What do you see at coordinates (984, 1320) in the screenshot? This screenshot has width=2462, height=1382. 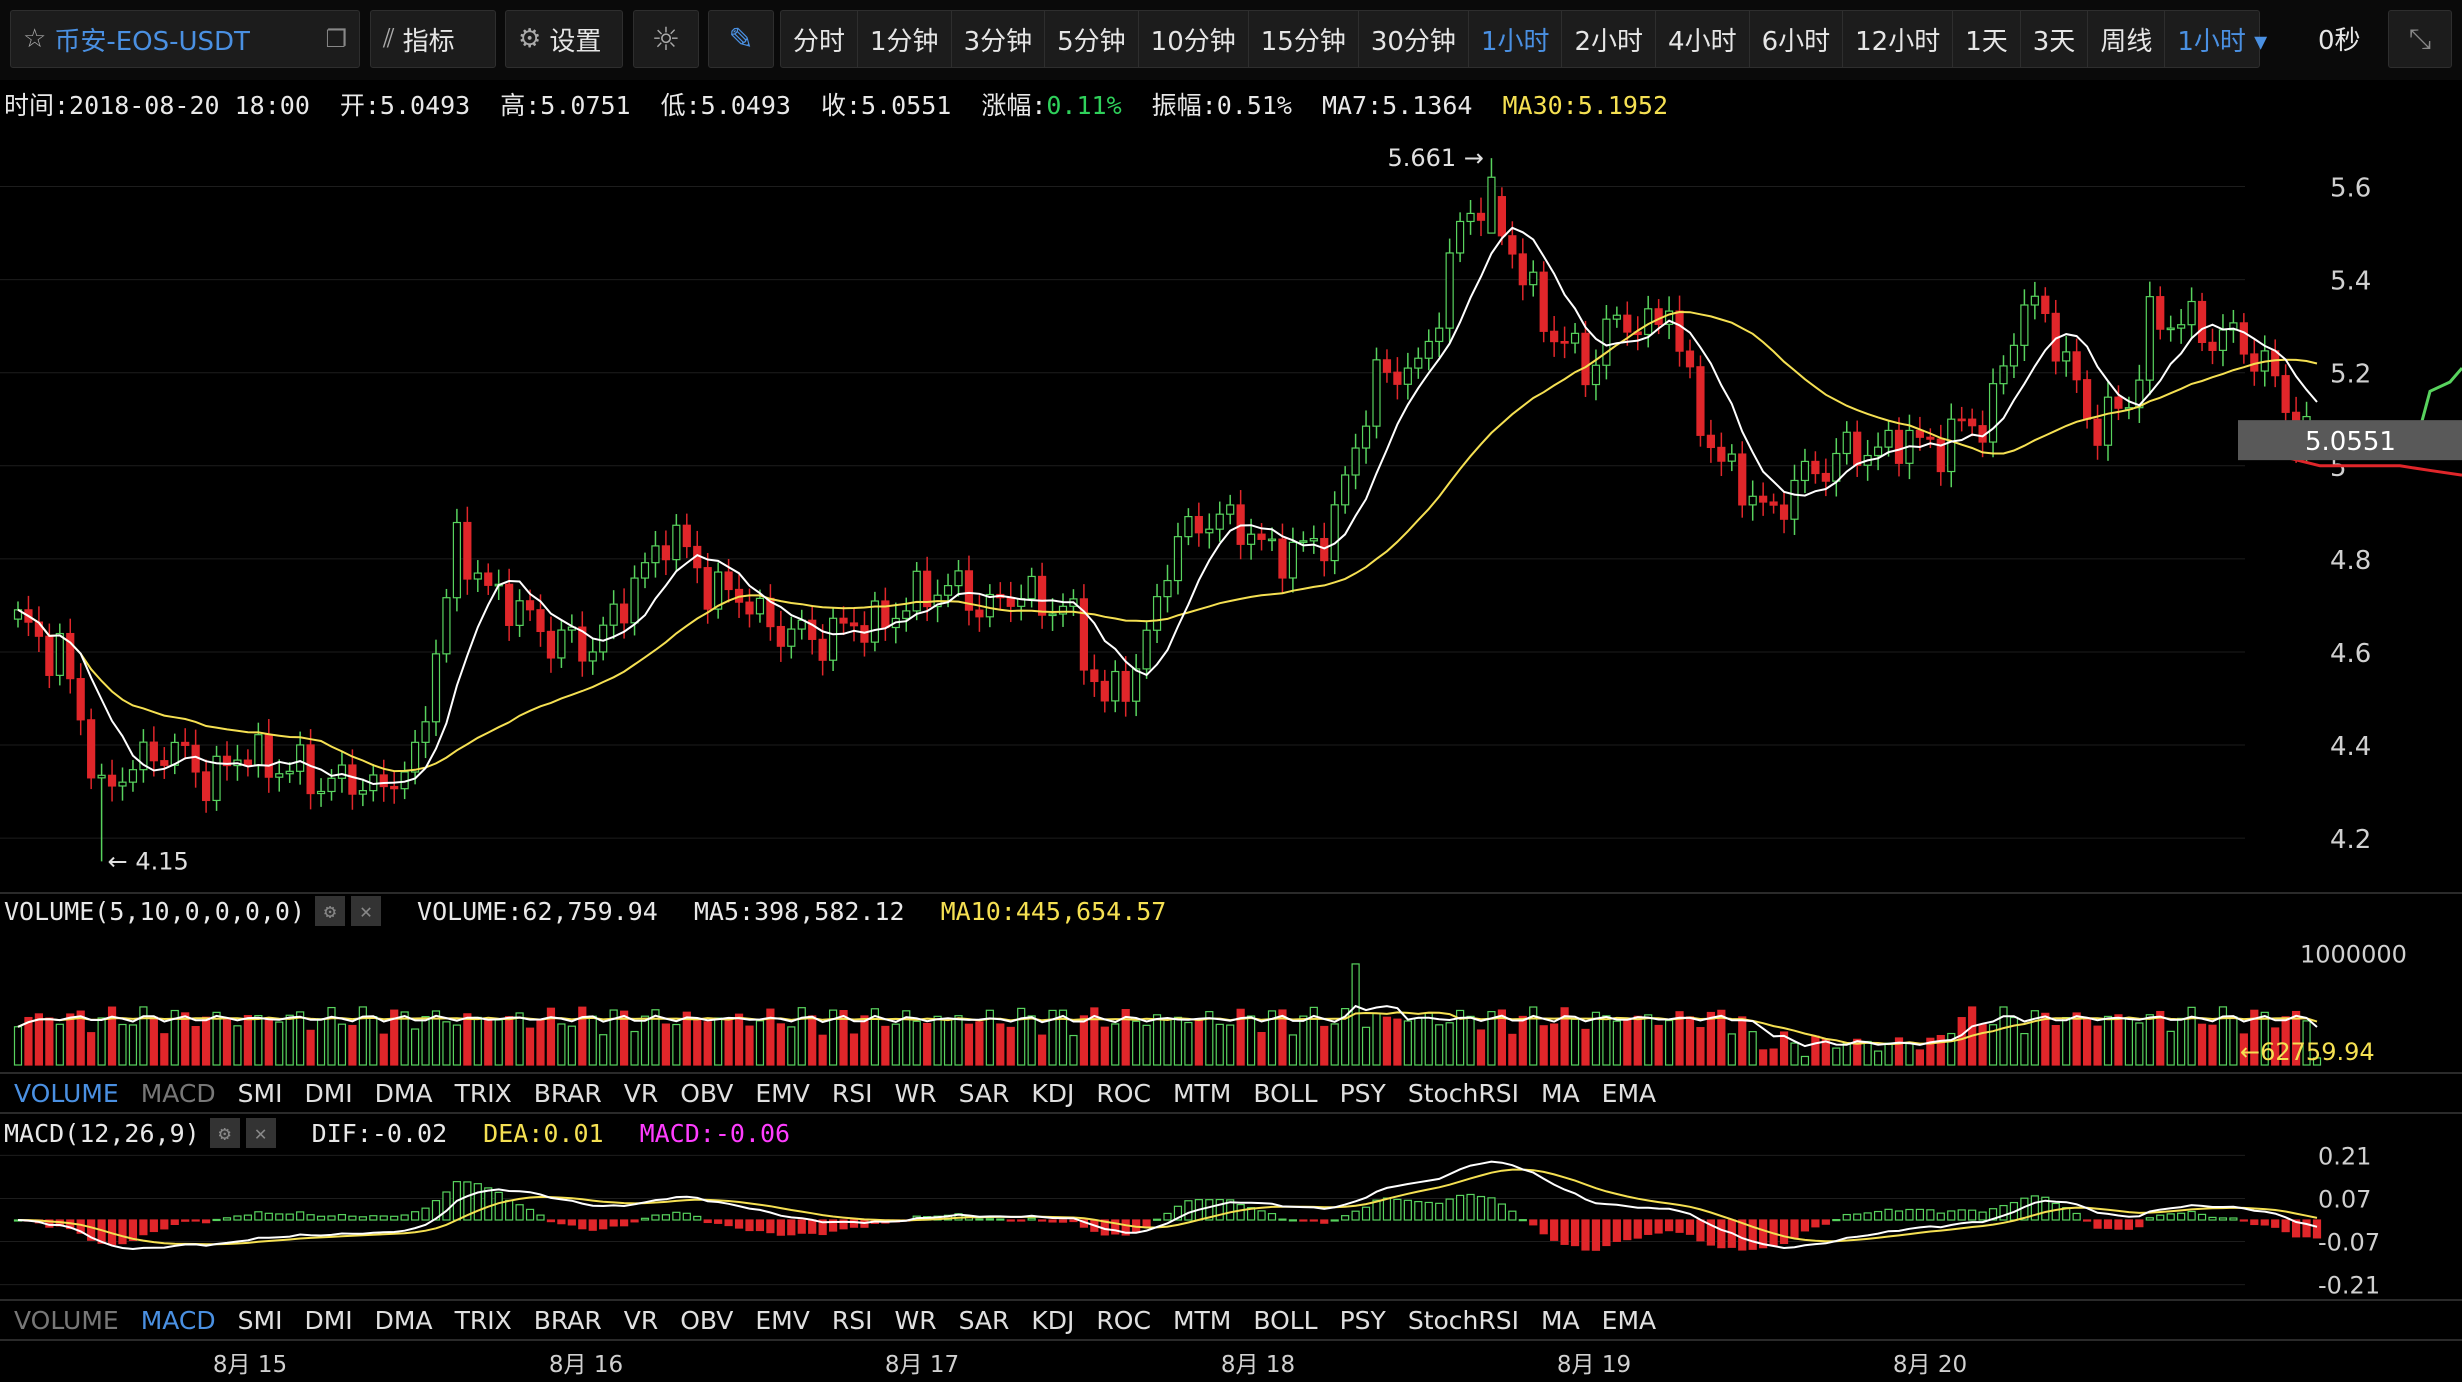 I see `indicator-tab-sar: SAR` at bounding box center [984, 1320].